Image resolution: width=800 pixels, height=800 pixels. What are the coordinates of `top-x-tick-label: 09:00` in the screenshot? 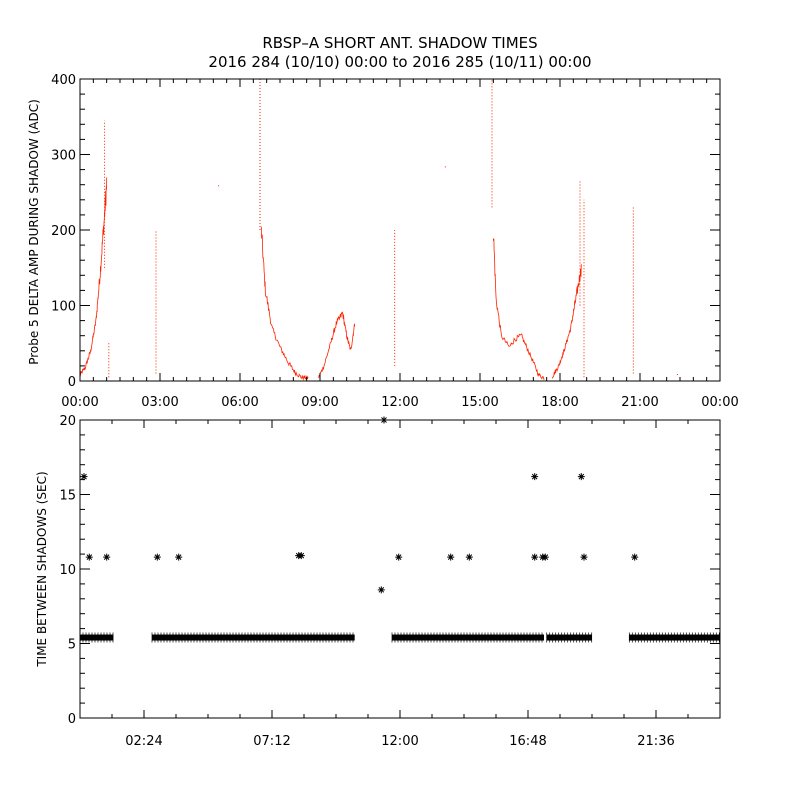 It's located at (319, 402).